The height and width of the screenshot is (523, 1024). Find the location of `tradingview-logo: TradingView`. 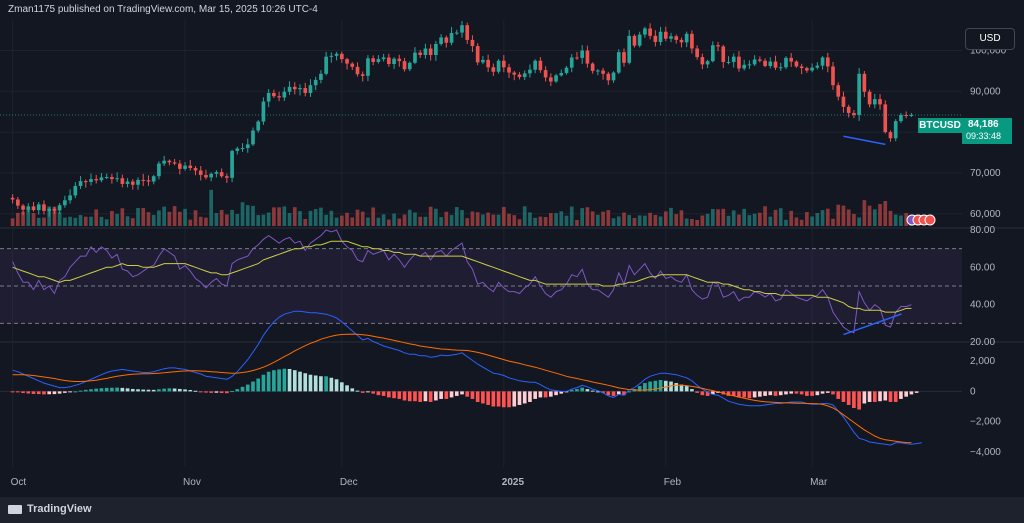

tradingview-logo: TradingView is located at coordinates (50, 509).